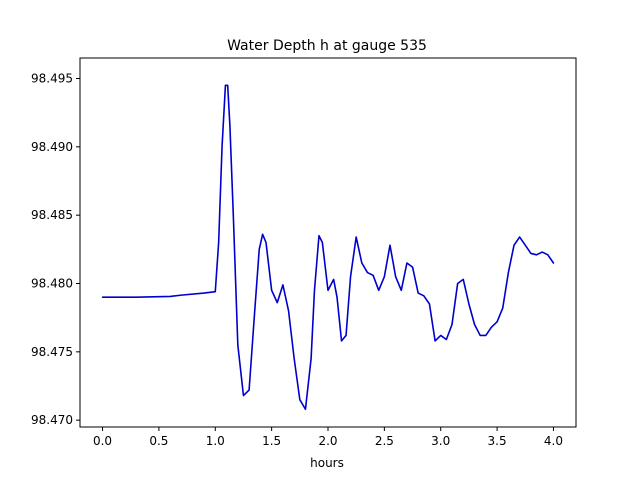 Image resolution: width=640 pixels, height=480 pixels. What do you see at coordinates (440, 441) in the screenshot?
I see `x-tick-label: 3.0` at bounding box center [440, 441].